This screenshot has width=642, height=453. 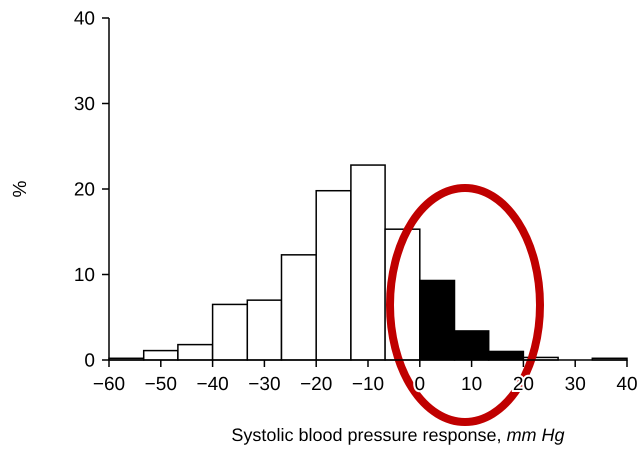 I want to click on x-tick-label: −10, so click(x=368, y=384).